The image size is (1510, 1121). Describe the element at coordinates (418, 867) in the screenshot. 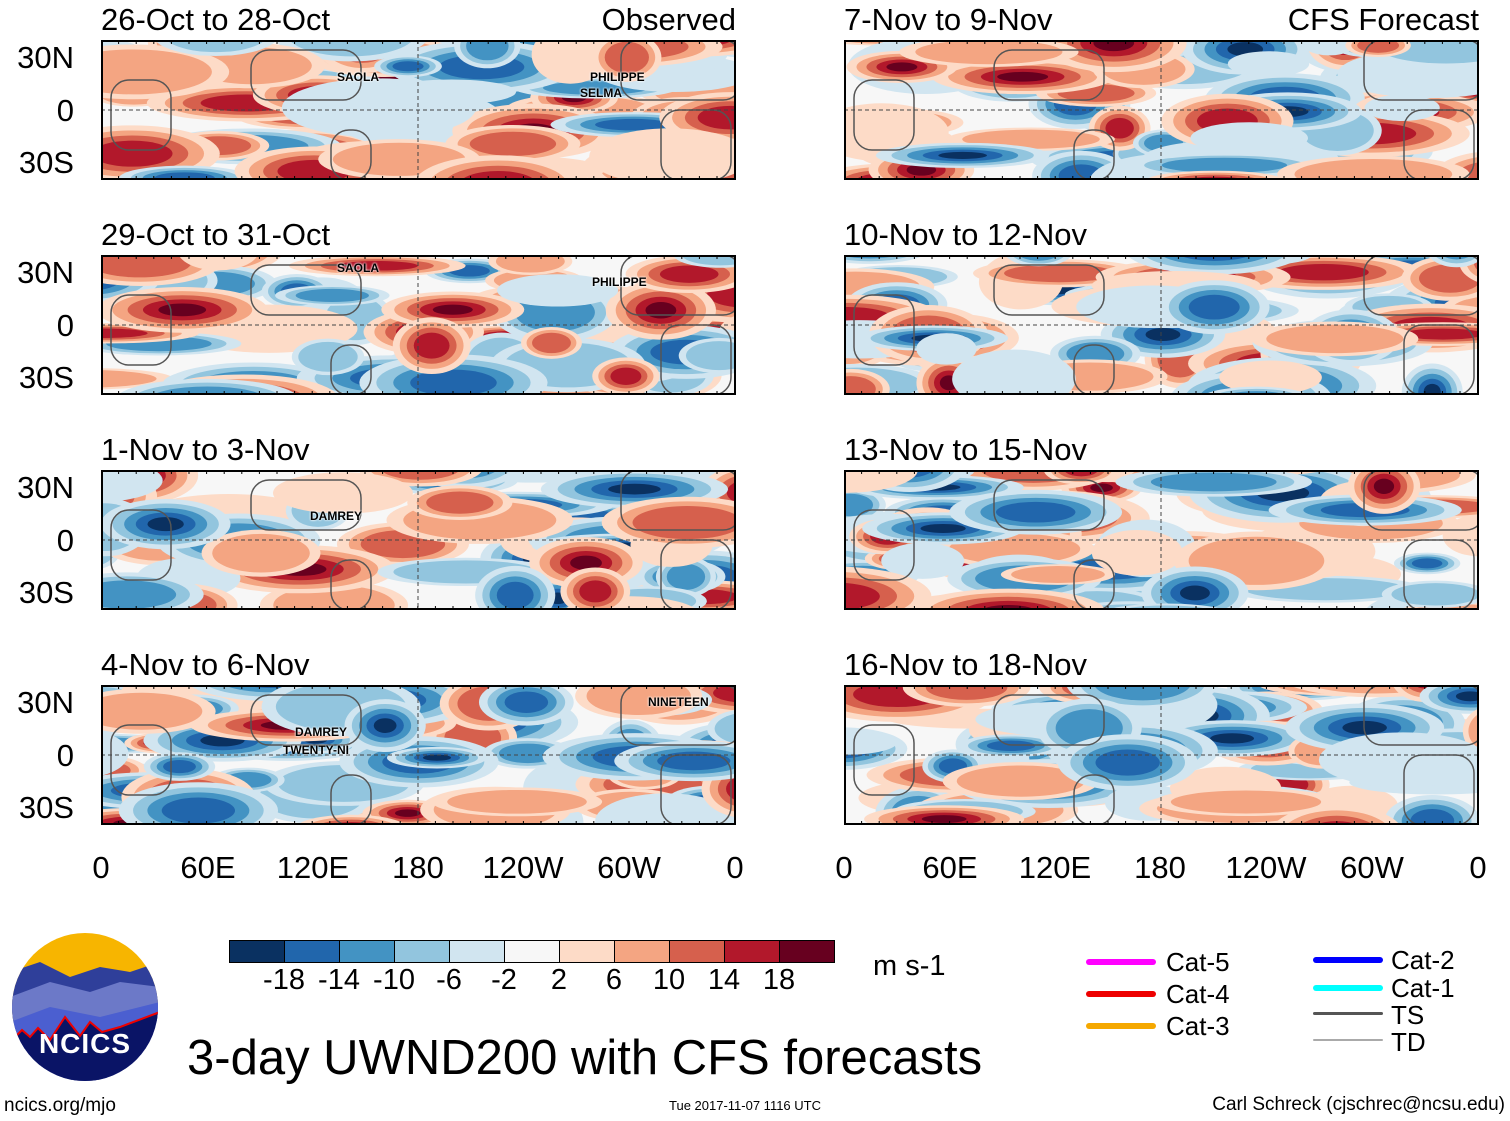

I see `x-tick-label: 180` at that location.